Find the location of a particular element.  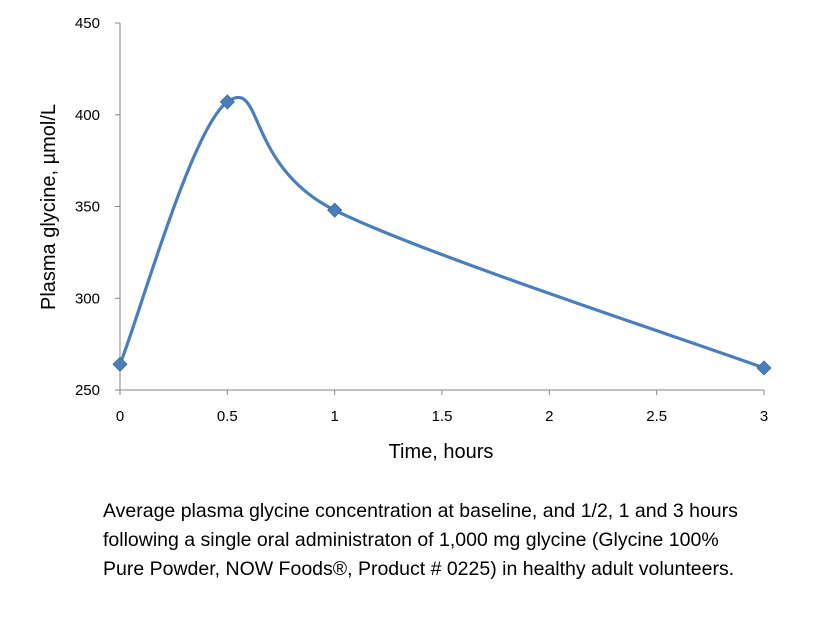

x-tick-label: 1 is located at coordinates (334, 416).